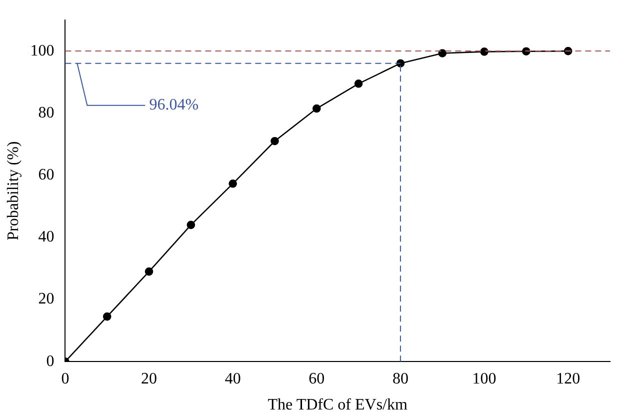  Describe the element at coordinates (149, 379) in the screenshot. I see `x-tick-label: 20` at that location.